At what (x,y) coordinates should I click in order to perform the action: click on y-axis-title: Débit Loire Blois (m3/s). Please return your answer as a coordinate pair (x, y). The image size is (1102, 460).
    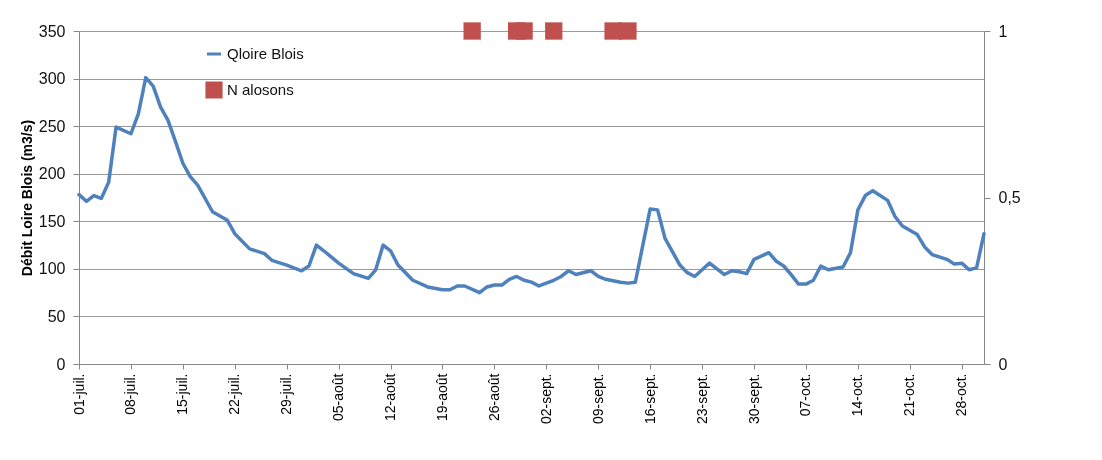
    Looking at the image, I should click on (26, 198).